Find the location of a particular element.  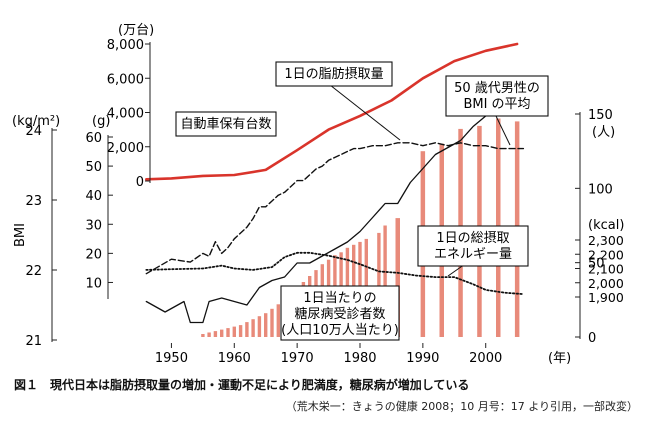

fat-tick-label: 10 is located at coordinates (93, 283).